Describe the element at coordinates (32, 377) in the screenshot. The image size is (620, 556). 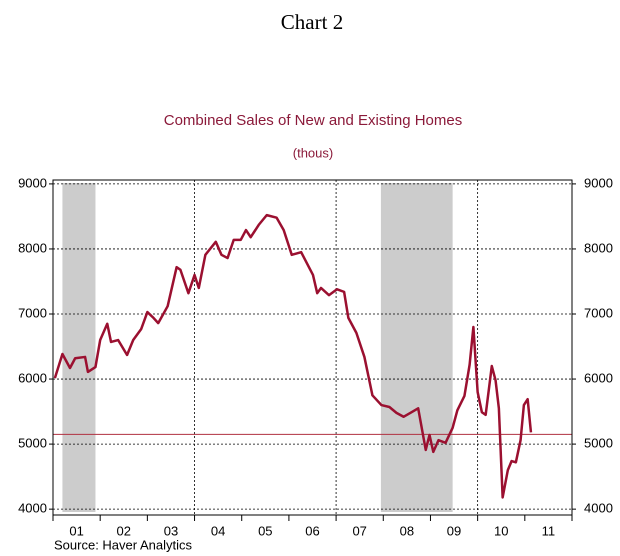
I see `y-tick-label: 6000` at that location.